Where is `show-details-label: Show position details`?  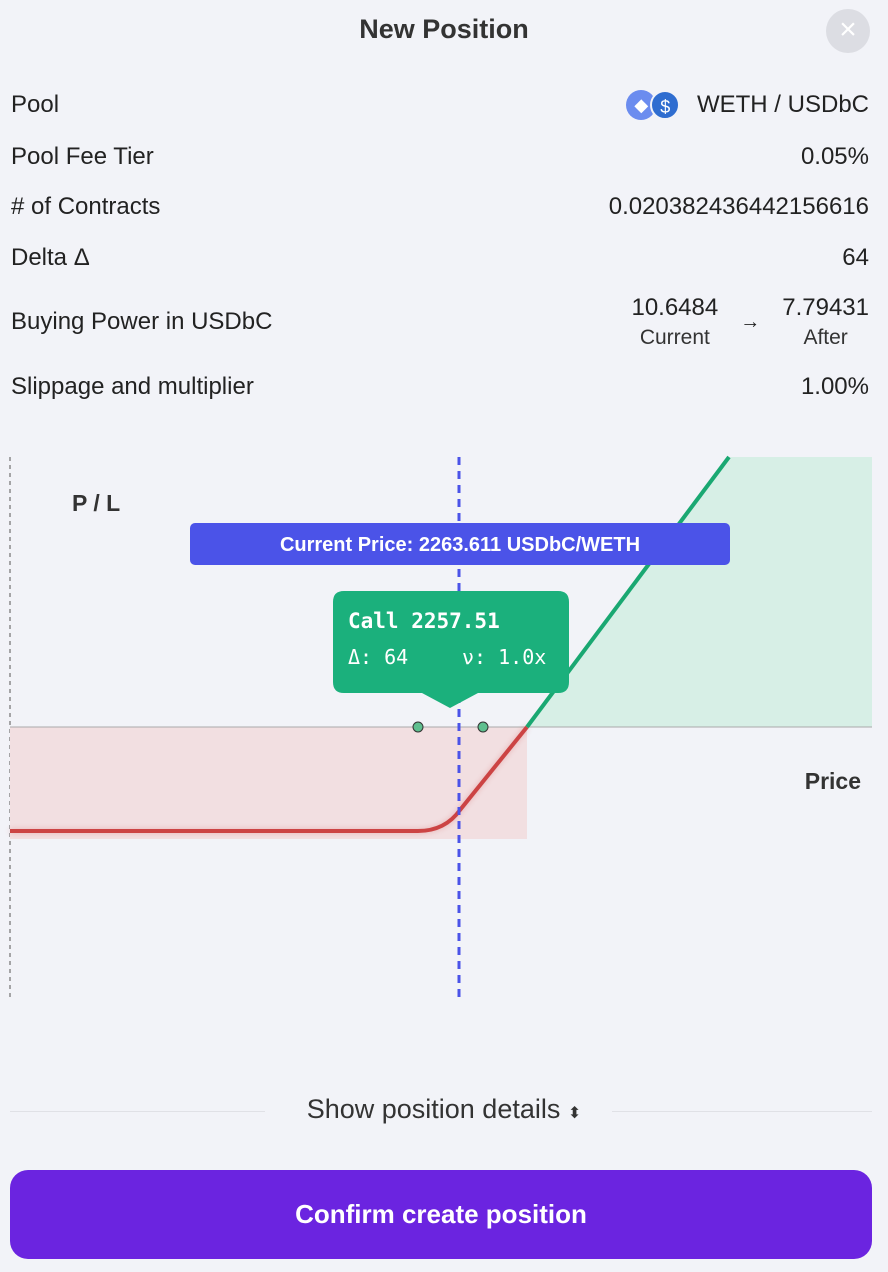 show-details-label: Show position details is located at coordinates (433, 1109).